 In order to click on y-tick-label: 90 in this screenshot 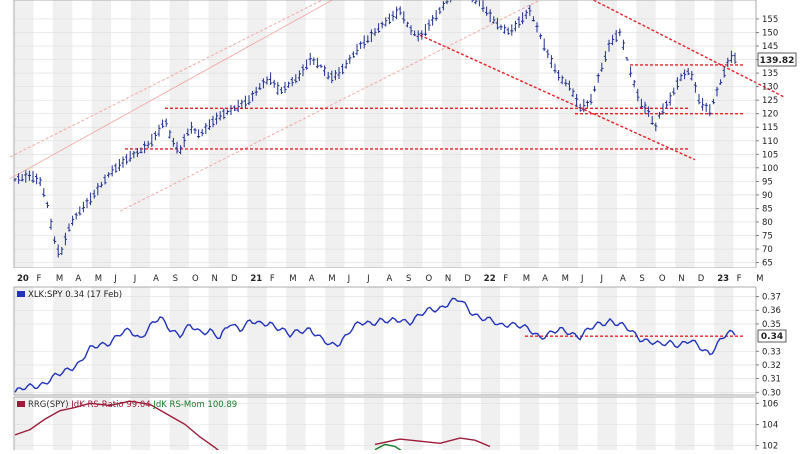, I will do `click(767, 196)`.